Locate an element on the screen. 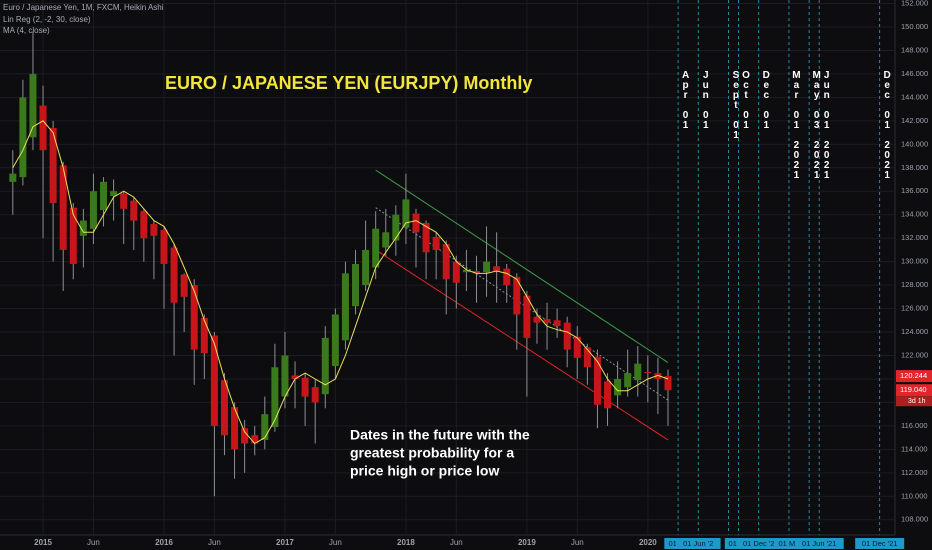 The height and width of the screenshot is (550, 932). y-tick-label: 108.000 is located at coordinates (914, 519).